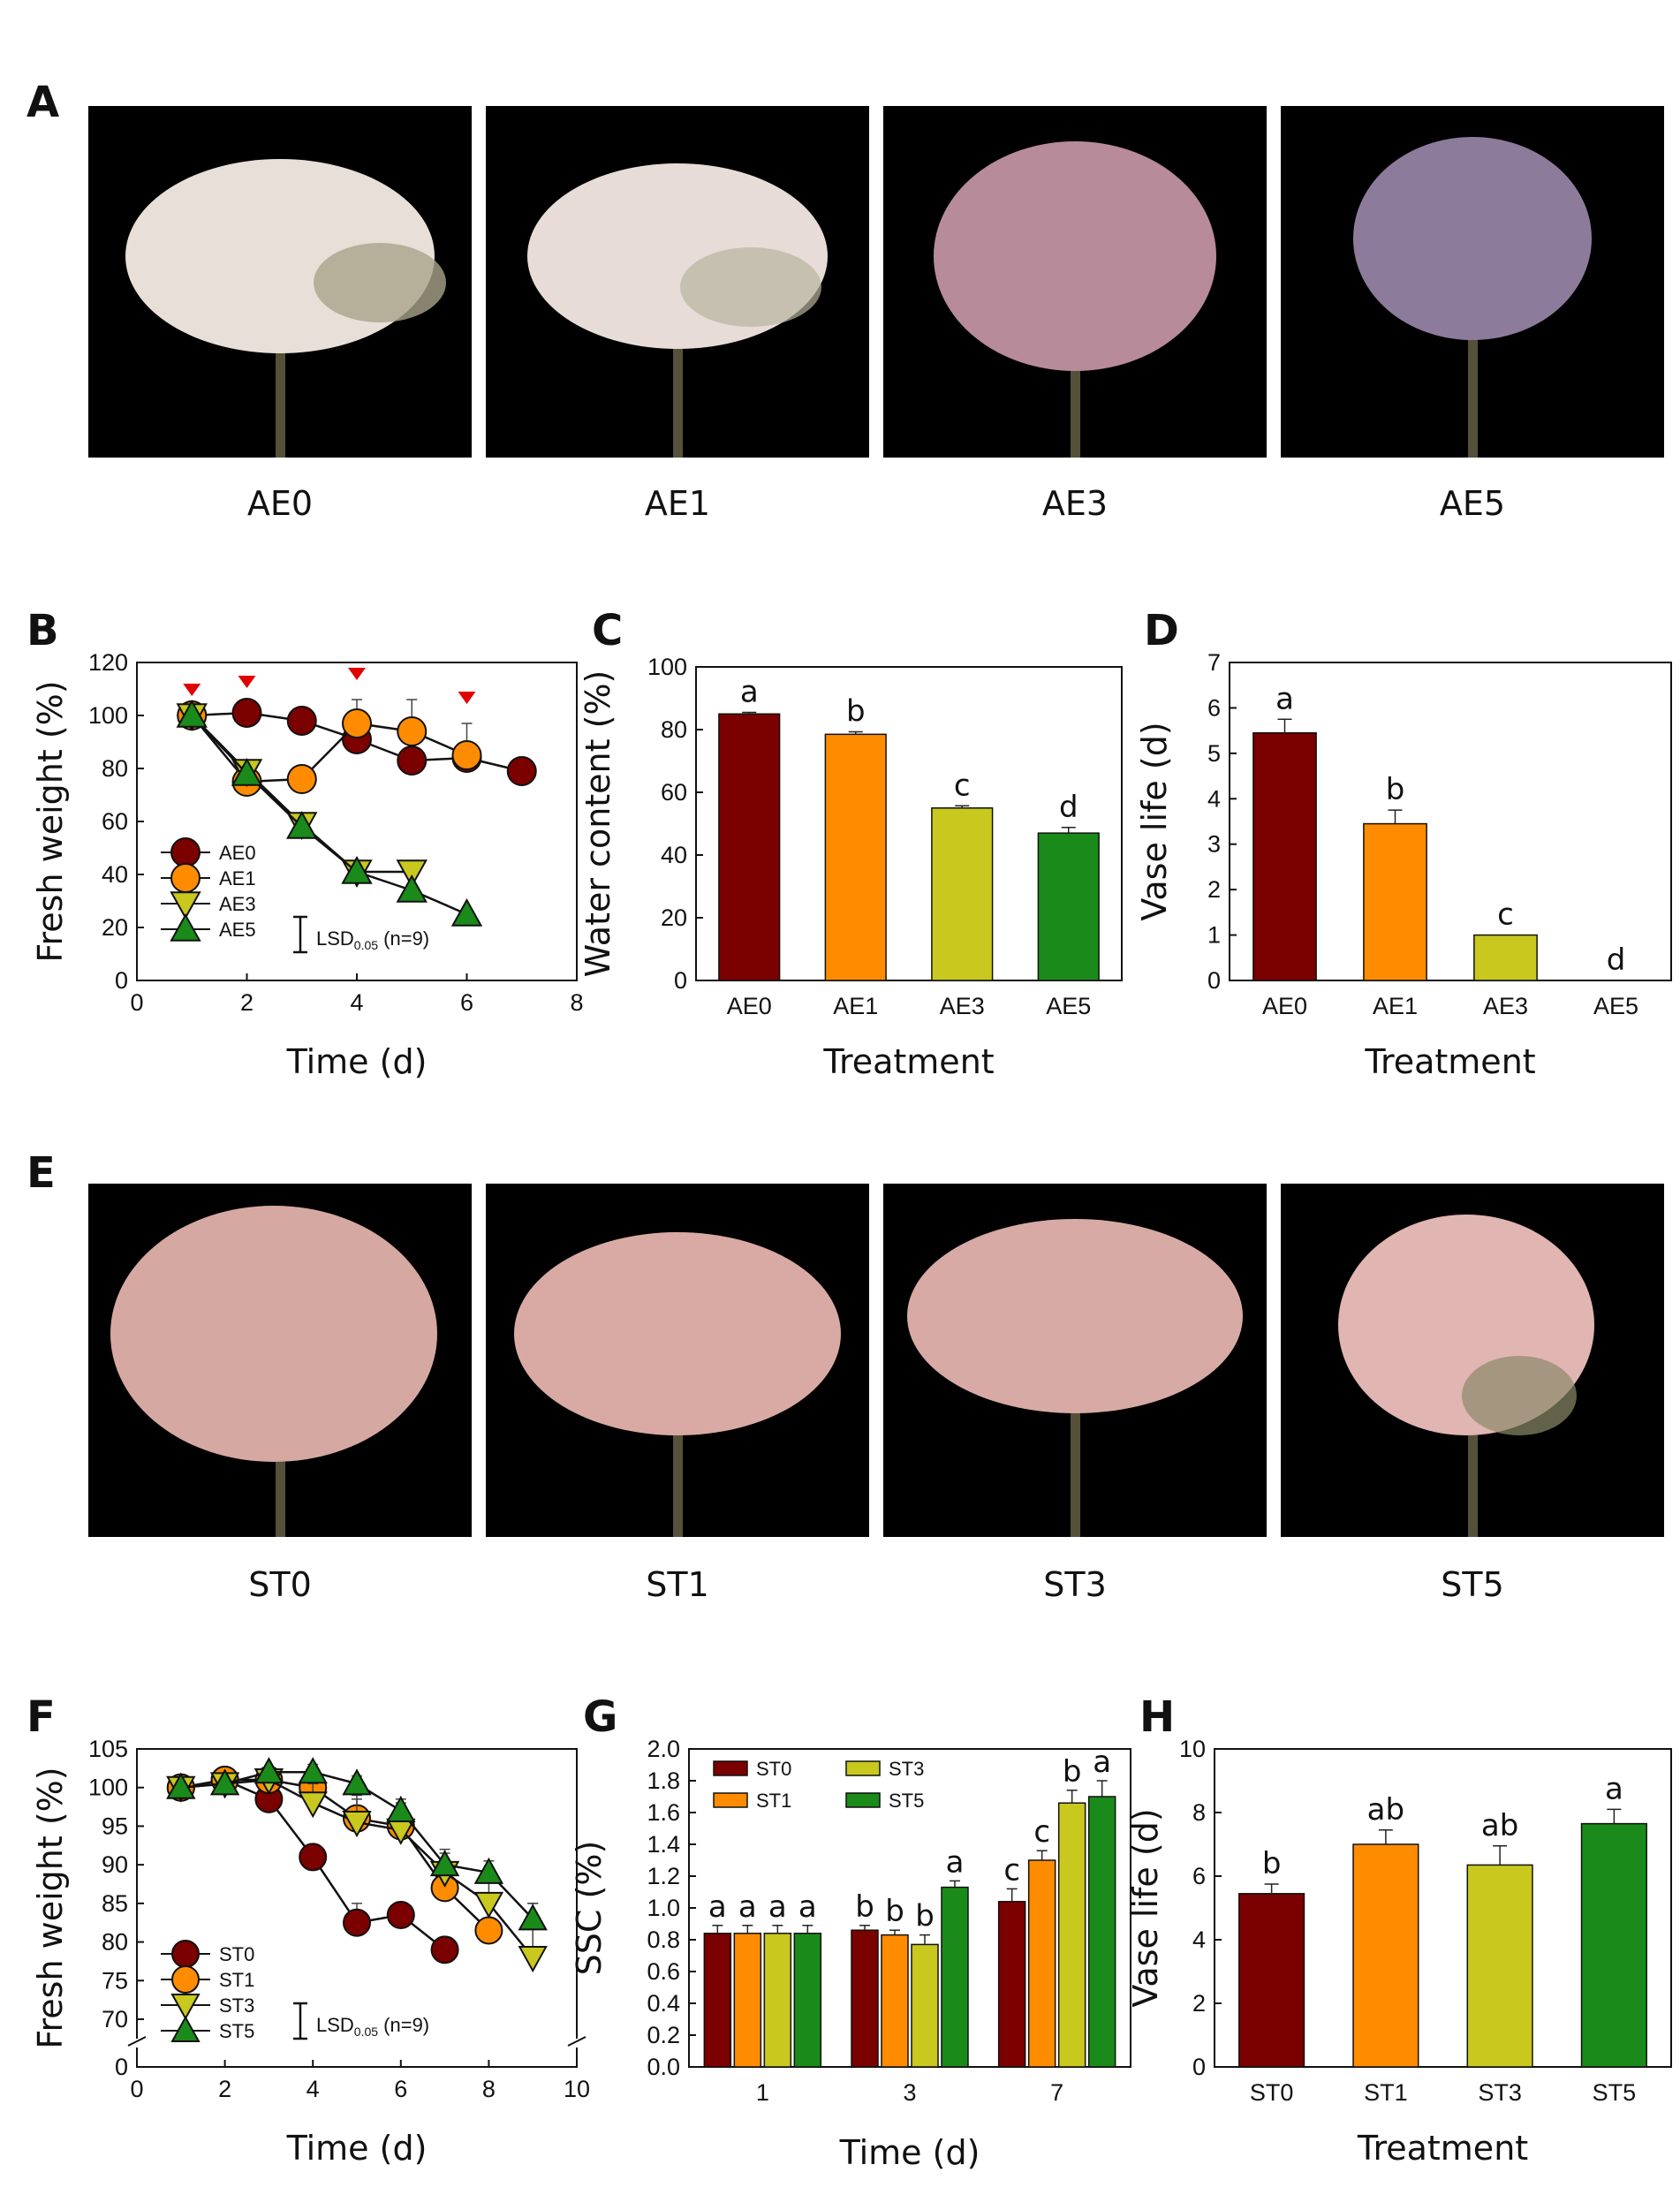  What do you see at coordinates (1505, 958) in the screenshot?
I see `bar-ae3` at bounding box center [1505, 958].